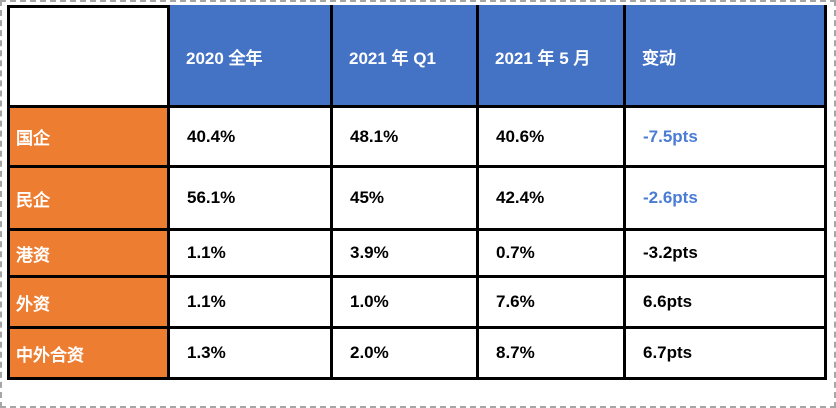 This screenshot has width=836, height=408. What do you see at coordinates (725, 198) in the screenshot?
I see `change-cell: -2.6pts` at bounding box center [725, 198].